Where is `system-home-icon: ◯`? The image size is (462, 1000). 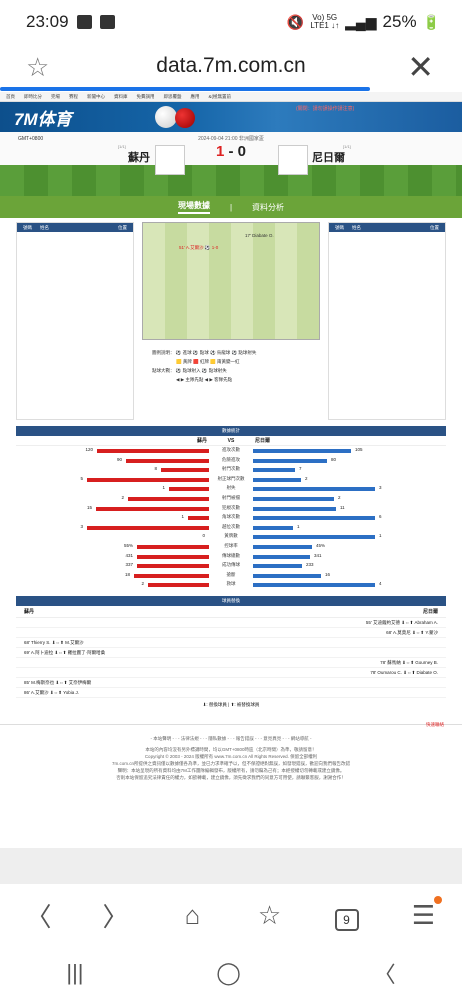
system-home-icon: ◯ is located at coordinates (228, 972).